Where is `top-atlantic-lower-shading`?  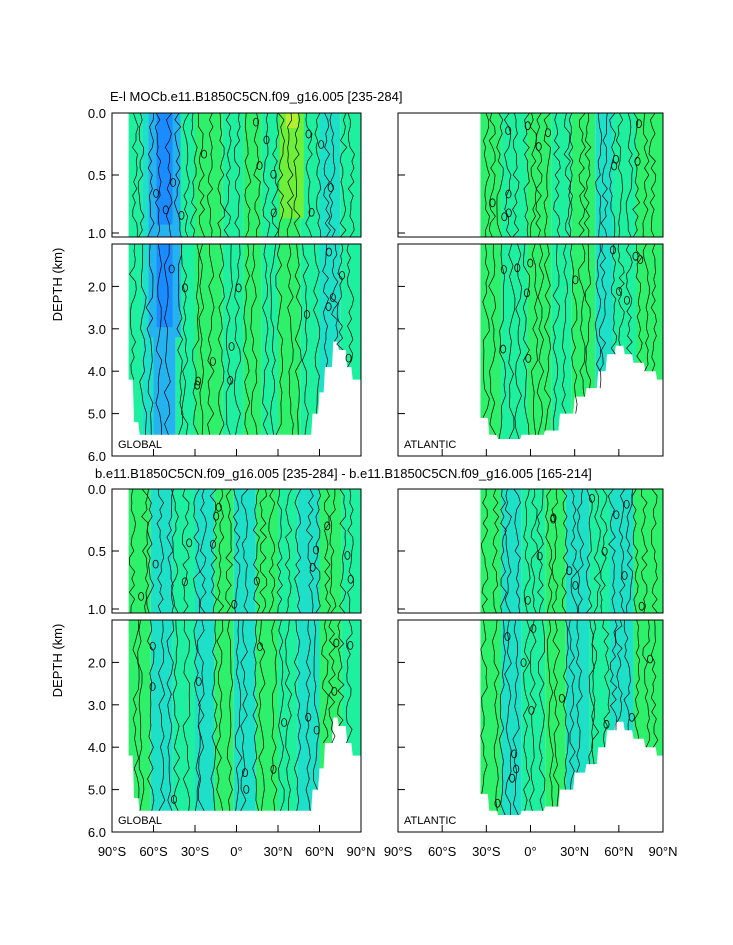 top-atlantic-lower-shading is located at coordinates (571, 342).